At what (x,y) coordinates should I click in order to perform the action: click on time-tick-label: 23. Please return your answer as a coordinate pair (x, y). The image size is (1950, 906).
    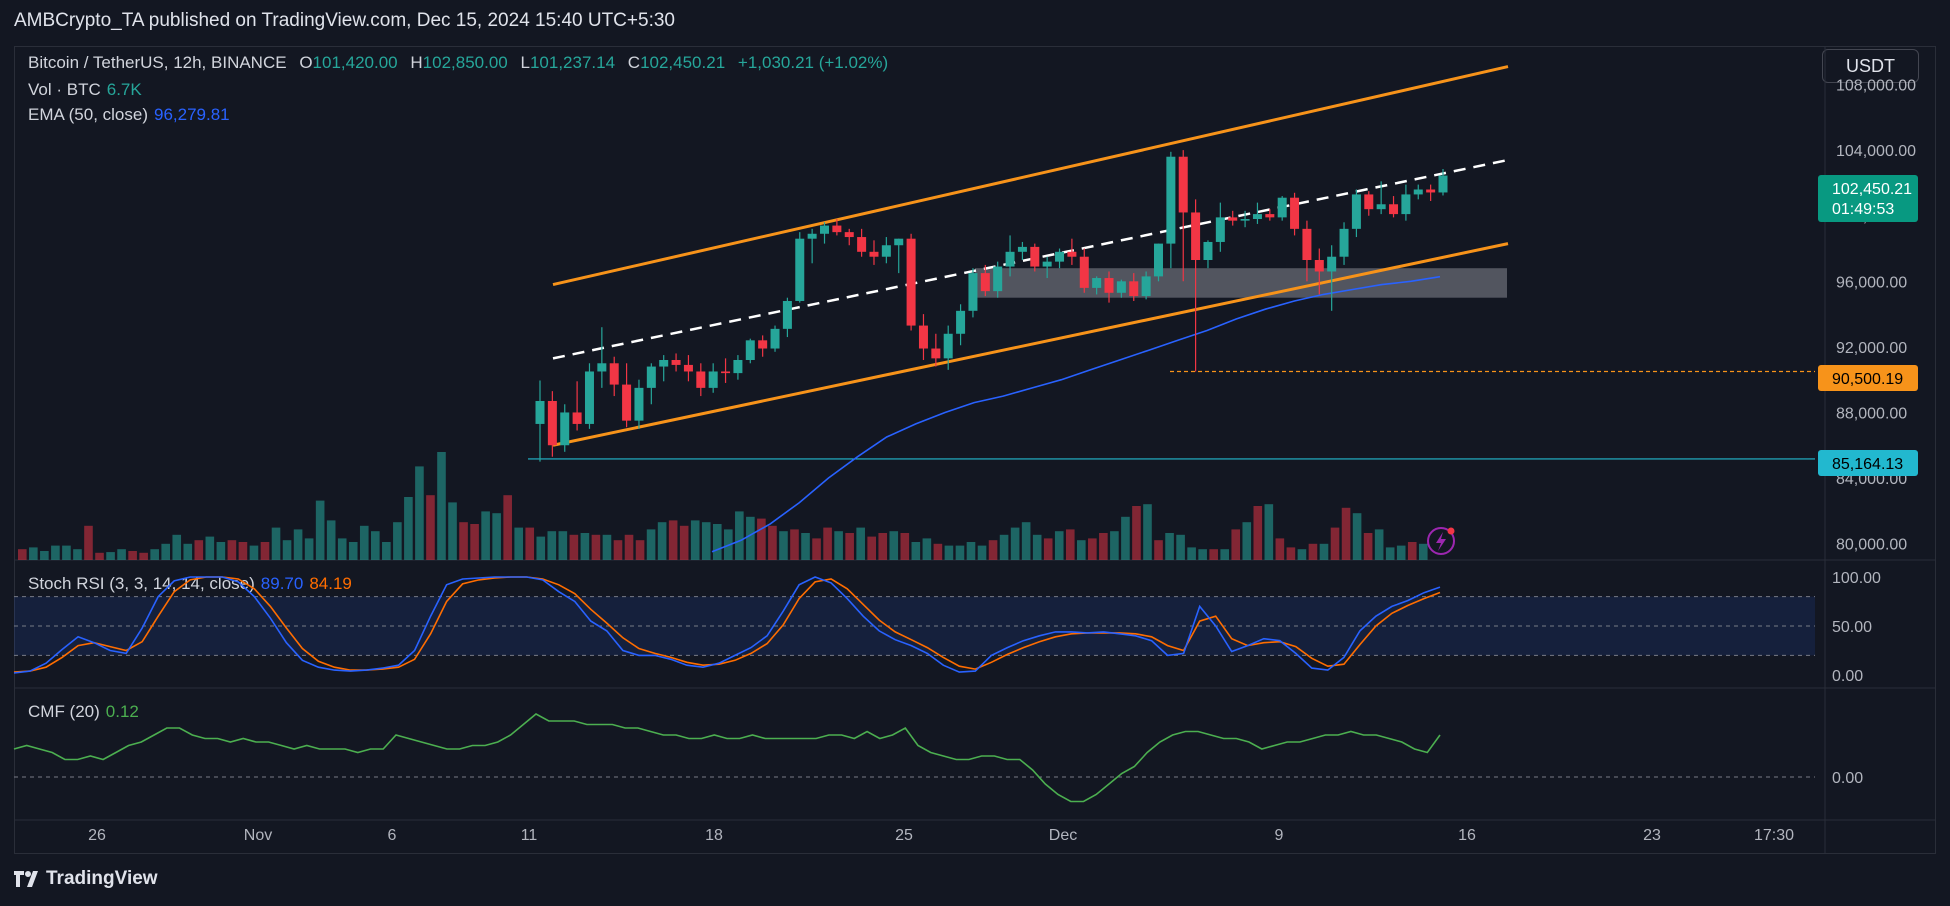
    Looking at the image, I should click on (1652, 835).